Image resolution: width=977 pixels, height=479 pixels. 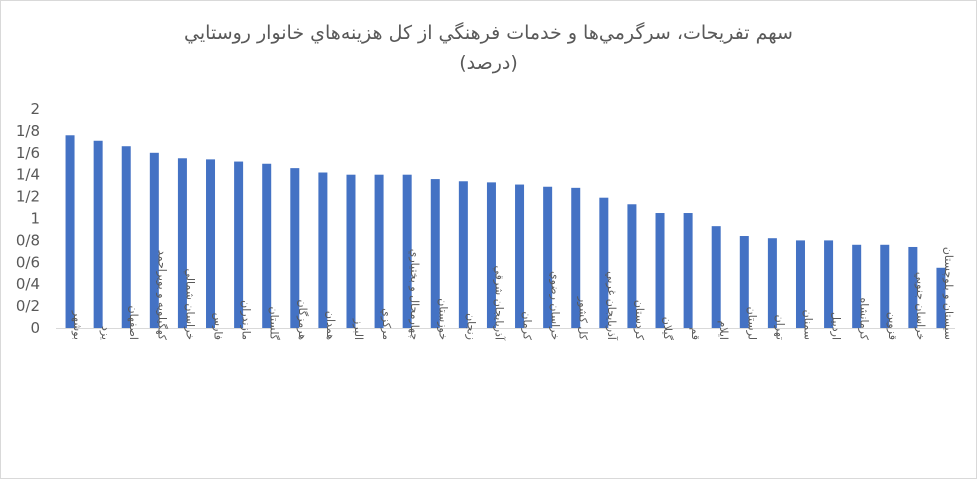 I want to click on x-category-label: تهران, so click(x=779, y=327).